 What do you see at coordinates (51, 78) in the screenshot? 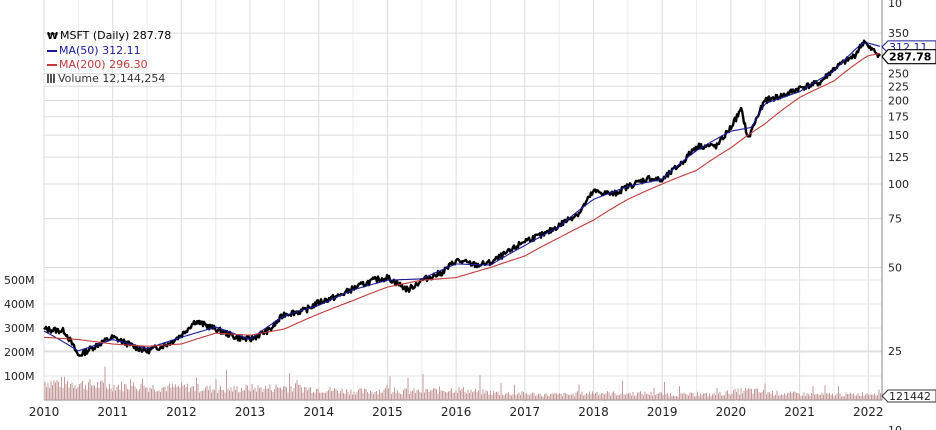
I see `volume-bars-icon` at bounding box center [51, 78].